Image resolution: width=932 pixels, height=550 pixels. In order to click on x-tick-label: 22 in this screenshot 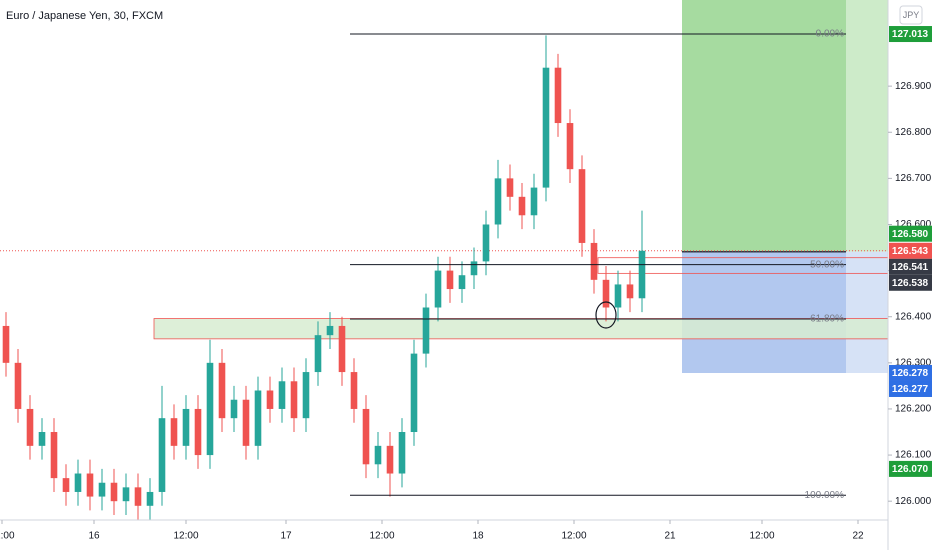, I will do `click(858, 536)`.